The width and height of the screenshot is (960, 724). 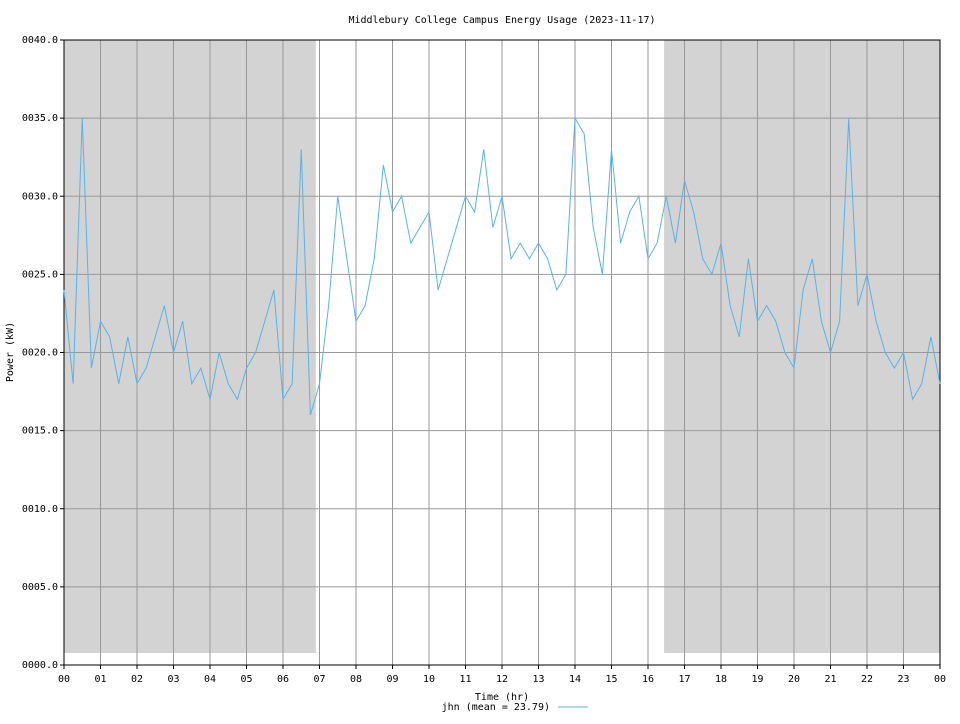 I want to click on x-tick-label: 12, so click(x=502, y=679).